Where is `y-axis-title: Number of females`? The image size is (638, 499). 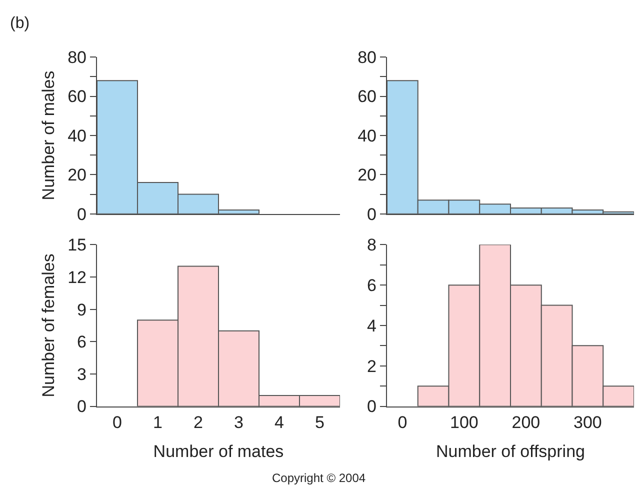 y-axis-title: Number of females is located at coordinates (48, 326).